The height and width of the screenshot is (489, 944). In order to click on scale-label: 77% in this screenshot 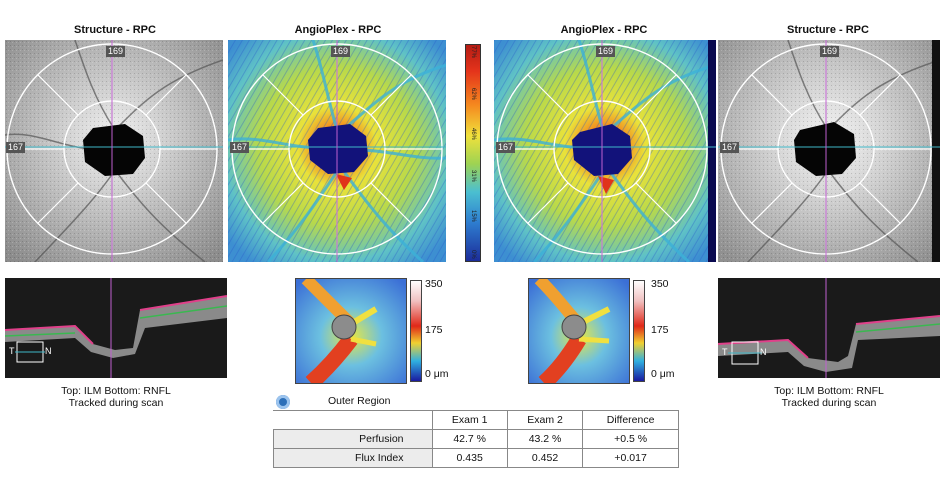, I will do `click(473, 52)`.